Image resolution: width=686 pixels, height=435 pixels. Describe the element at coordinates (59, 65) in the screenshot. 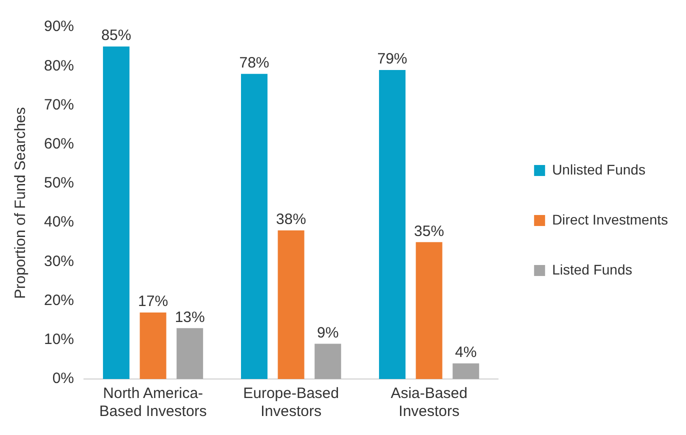

I see `y-tick-label: 80%` at that location.